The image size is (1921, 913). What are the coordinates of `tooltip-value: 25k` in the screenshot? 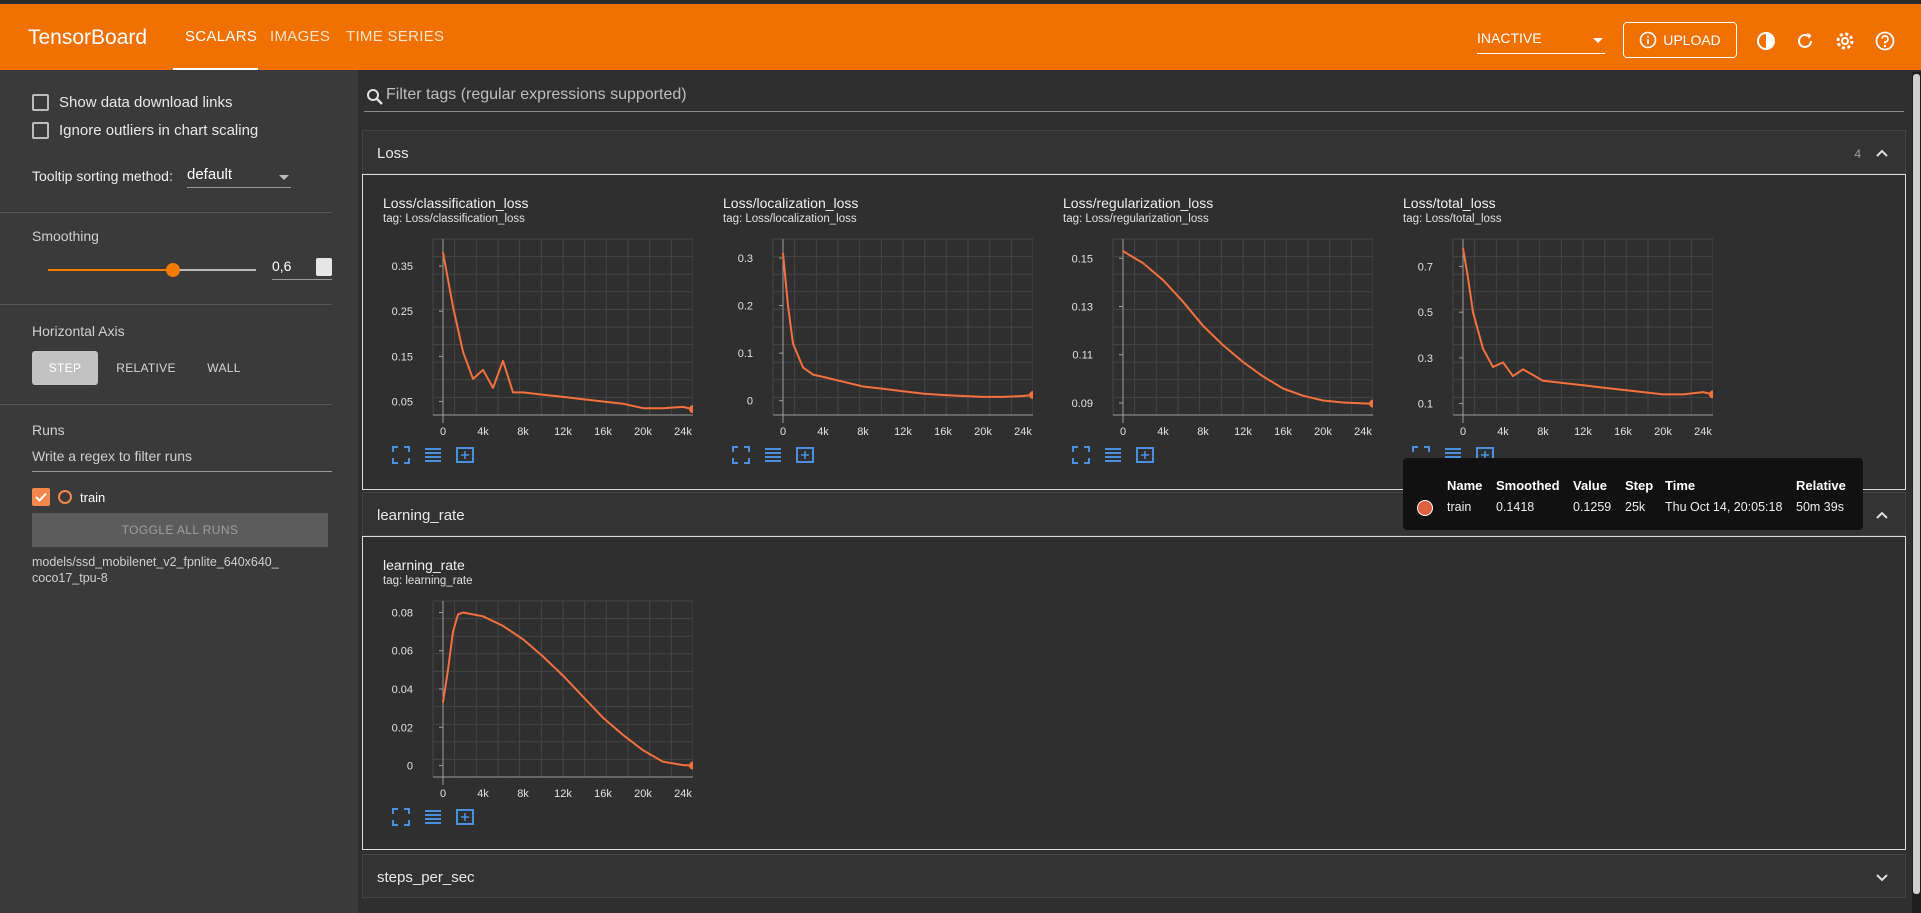 It's located at (1635, 507).